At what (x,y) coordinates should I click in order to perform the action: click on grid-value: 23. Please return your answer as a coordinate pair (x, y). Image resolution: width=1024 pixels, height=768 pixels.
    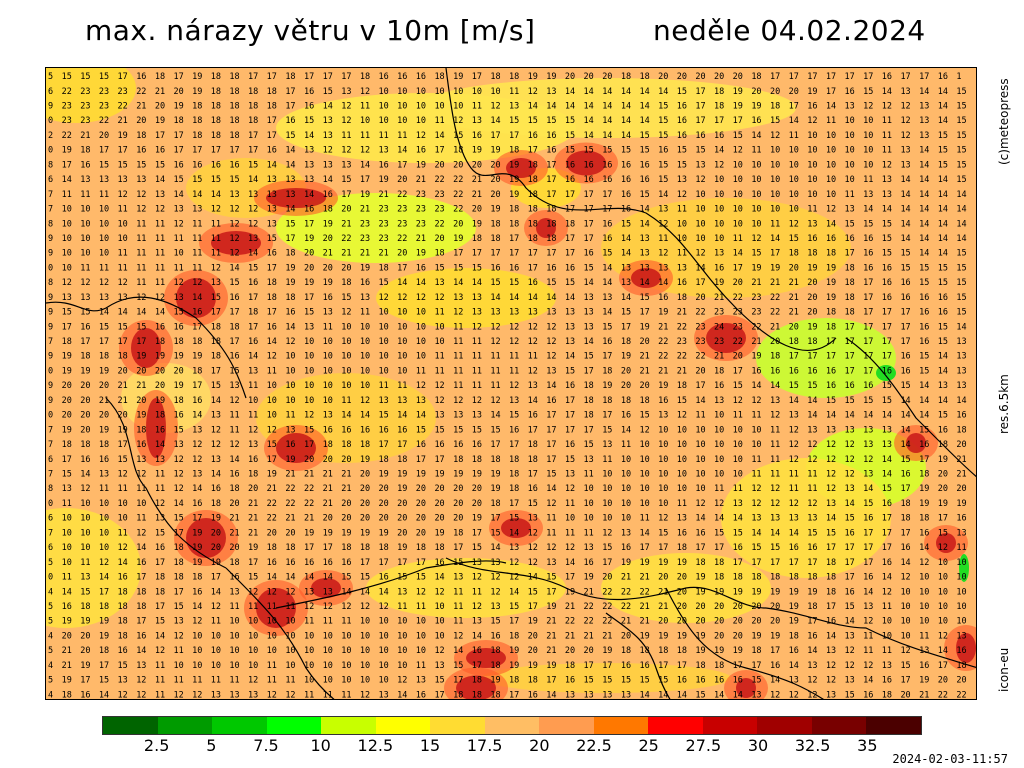
    Looking at the image, I should click on (719, 313).